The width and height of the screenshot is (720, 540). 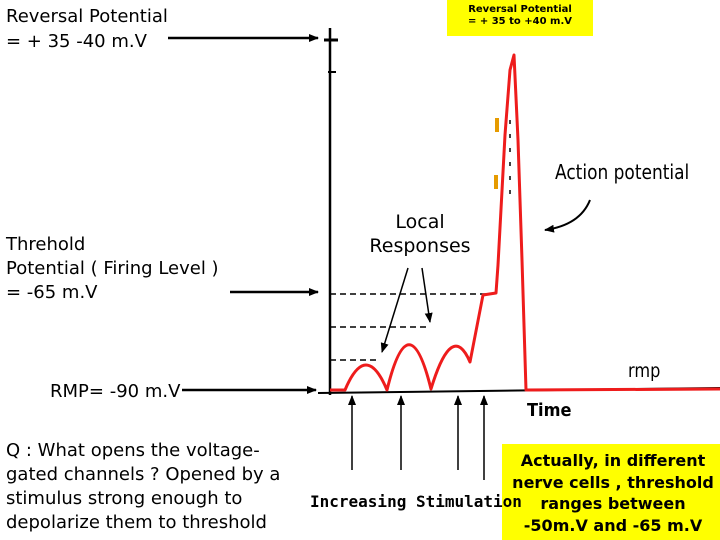 What do you see at coordinates (87, 29) in the screenshot?
I see `reversal-potential-label: Reversal Potential = + 35 -40 m.V` at bounding box center [87, 29].